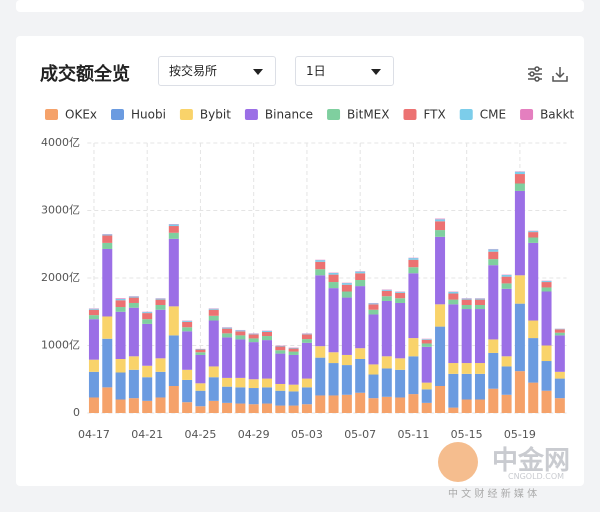 The width and height of the screenshot is (600, 512). Describe the element at coordinates (344, 71) in the screenshot. I see `period-dropdown: 1日` at that location.